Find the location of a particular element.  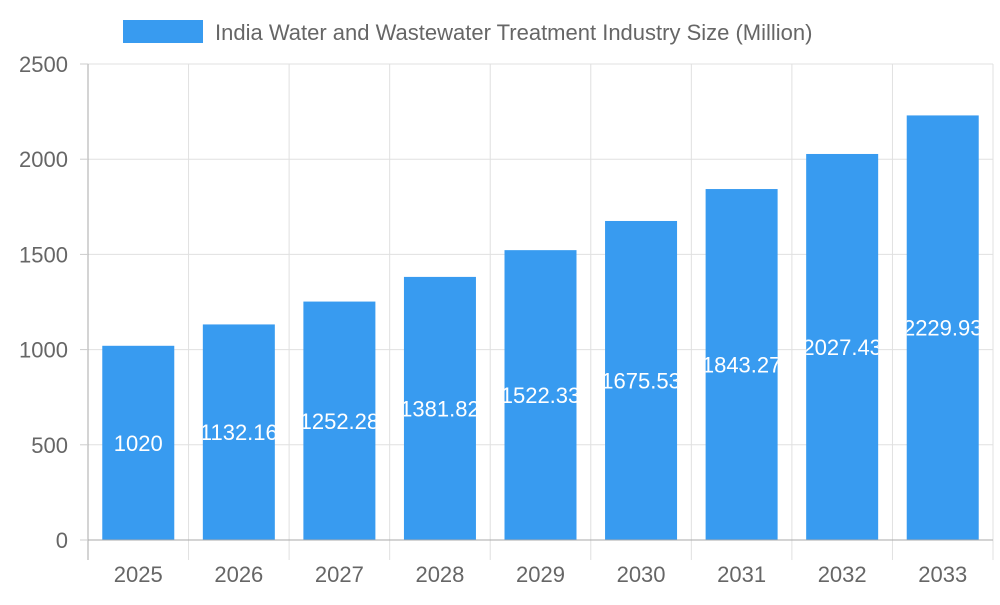

x-tick-label: 2025 is located at coordinates (138, 574).